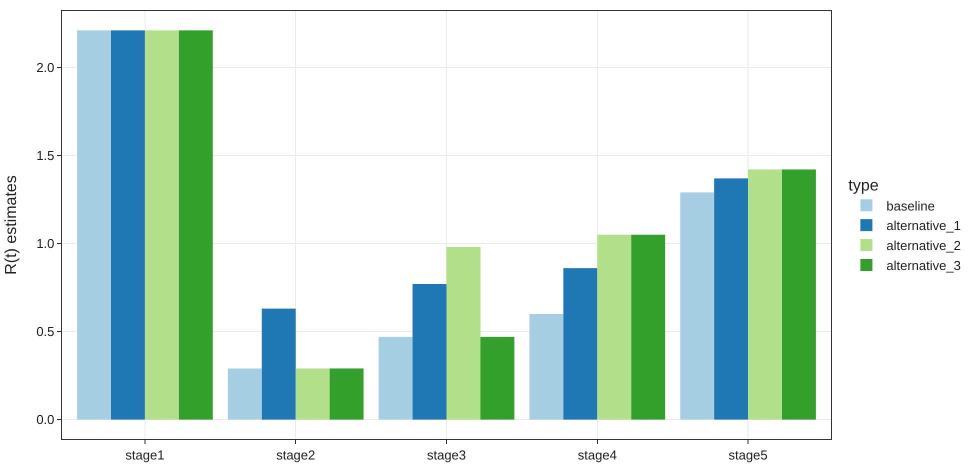 Image resolution: width=976 pixels, height=473 pixels. Describe the element at coordinates (923, 266) in the screenshot. I see `legend-label: alternative_3` at that location.